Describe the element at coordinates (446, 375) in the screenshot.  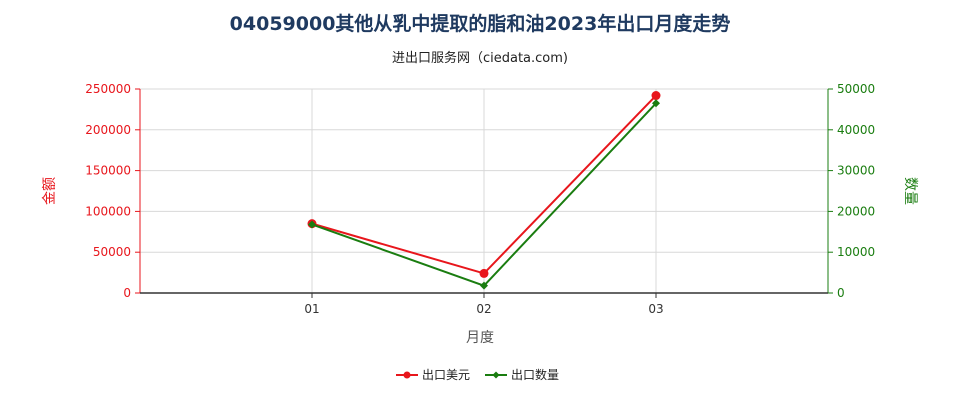
I see `legend-label: 出口美元` at that location.